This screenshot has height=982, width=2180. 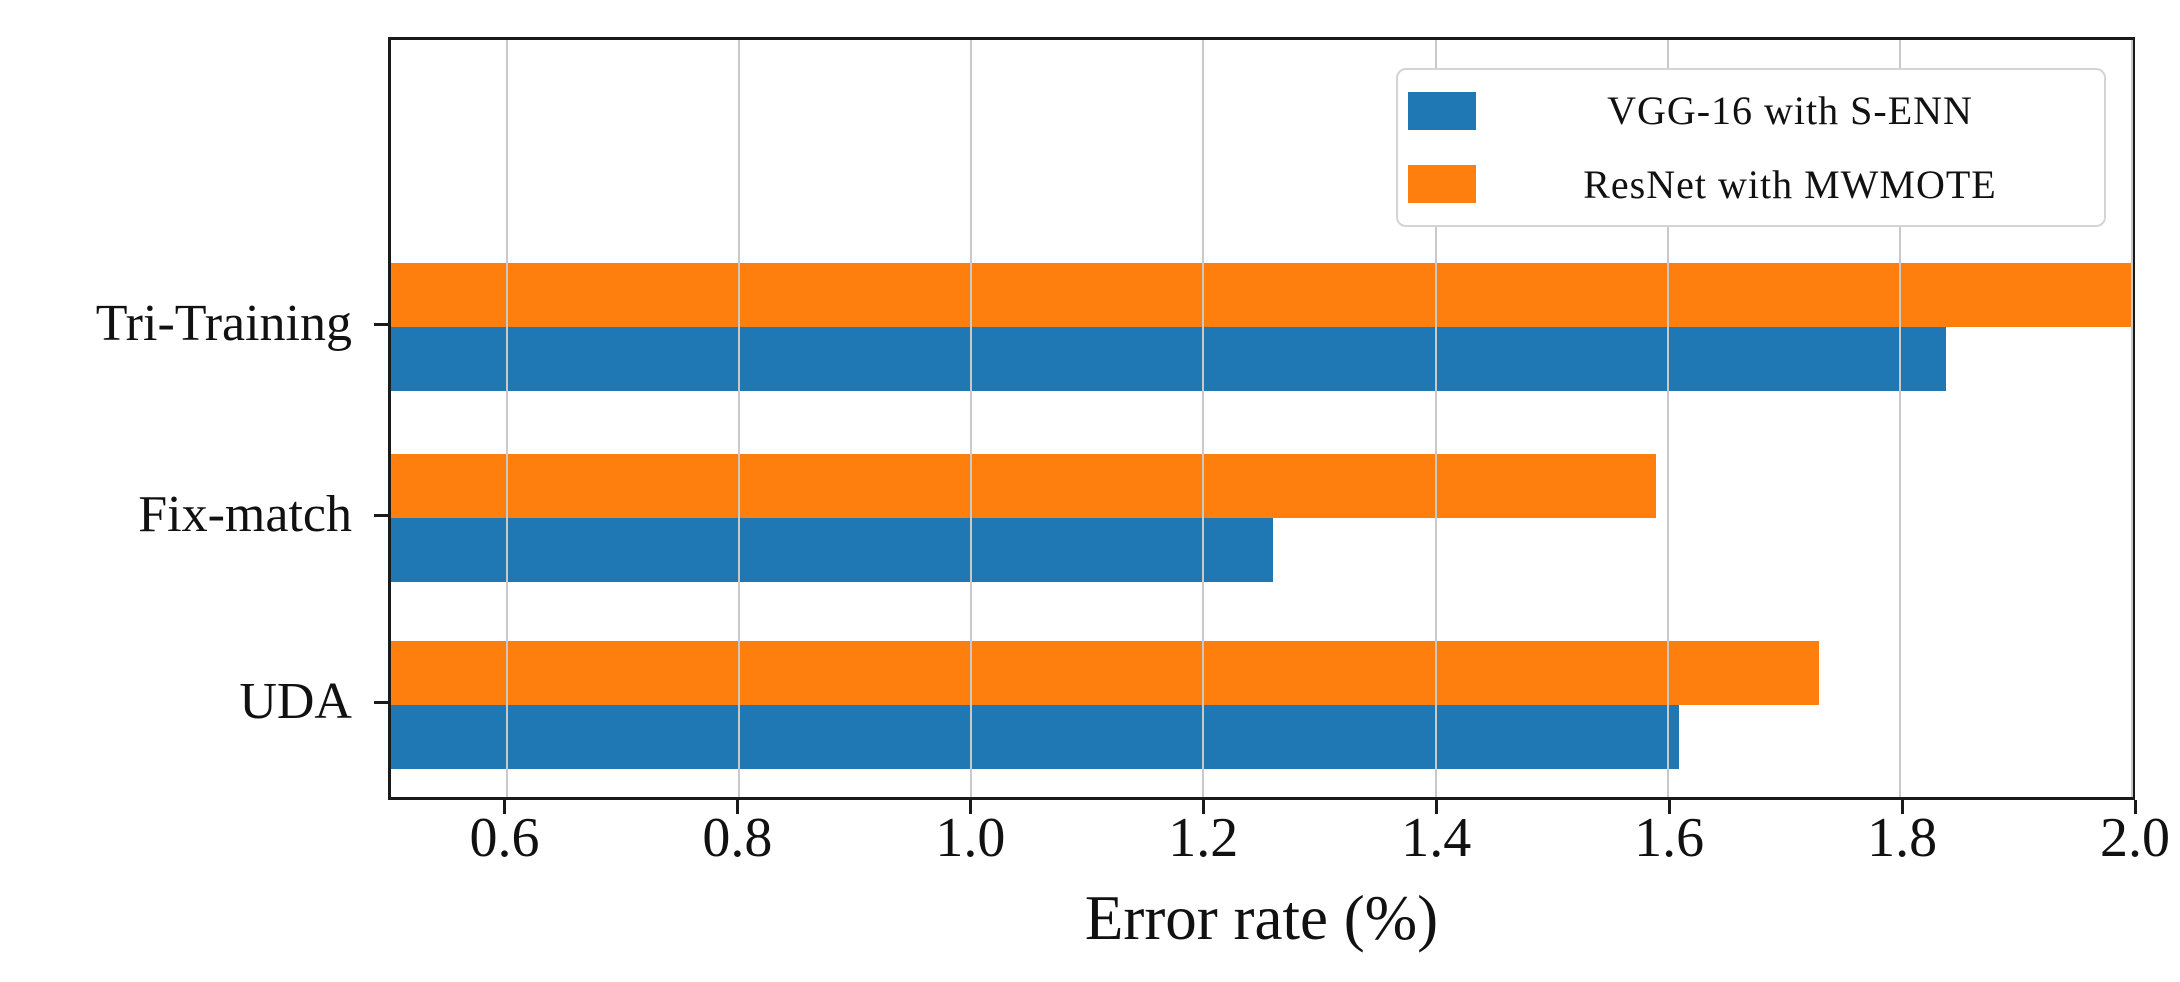 What do you see at coordinates (832, 550) in the screenshot?
I see `bar-fix-match-vgg16-senn` at bounding box center [832, 550].